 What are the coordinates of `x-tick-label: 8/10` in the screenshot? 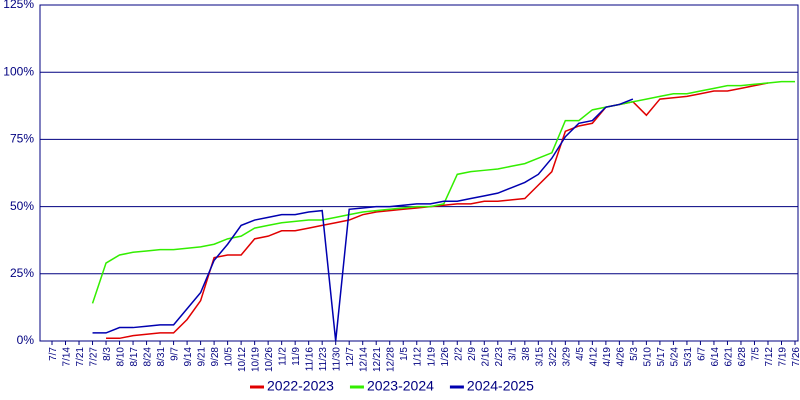 It's located at (121, 357).